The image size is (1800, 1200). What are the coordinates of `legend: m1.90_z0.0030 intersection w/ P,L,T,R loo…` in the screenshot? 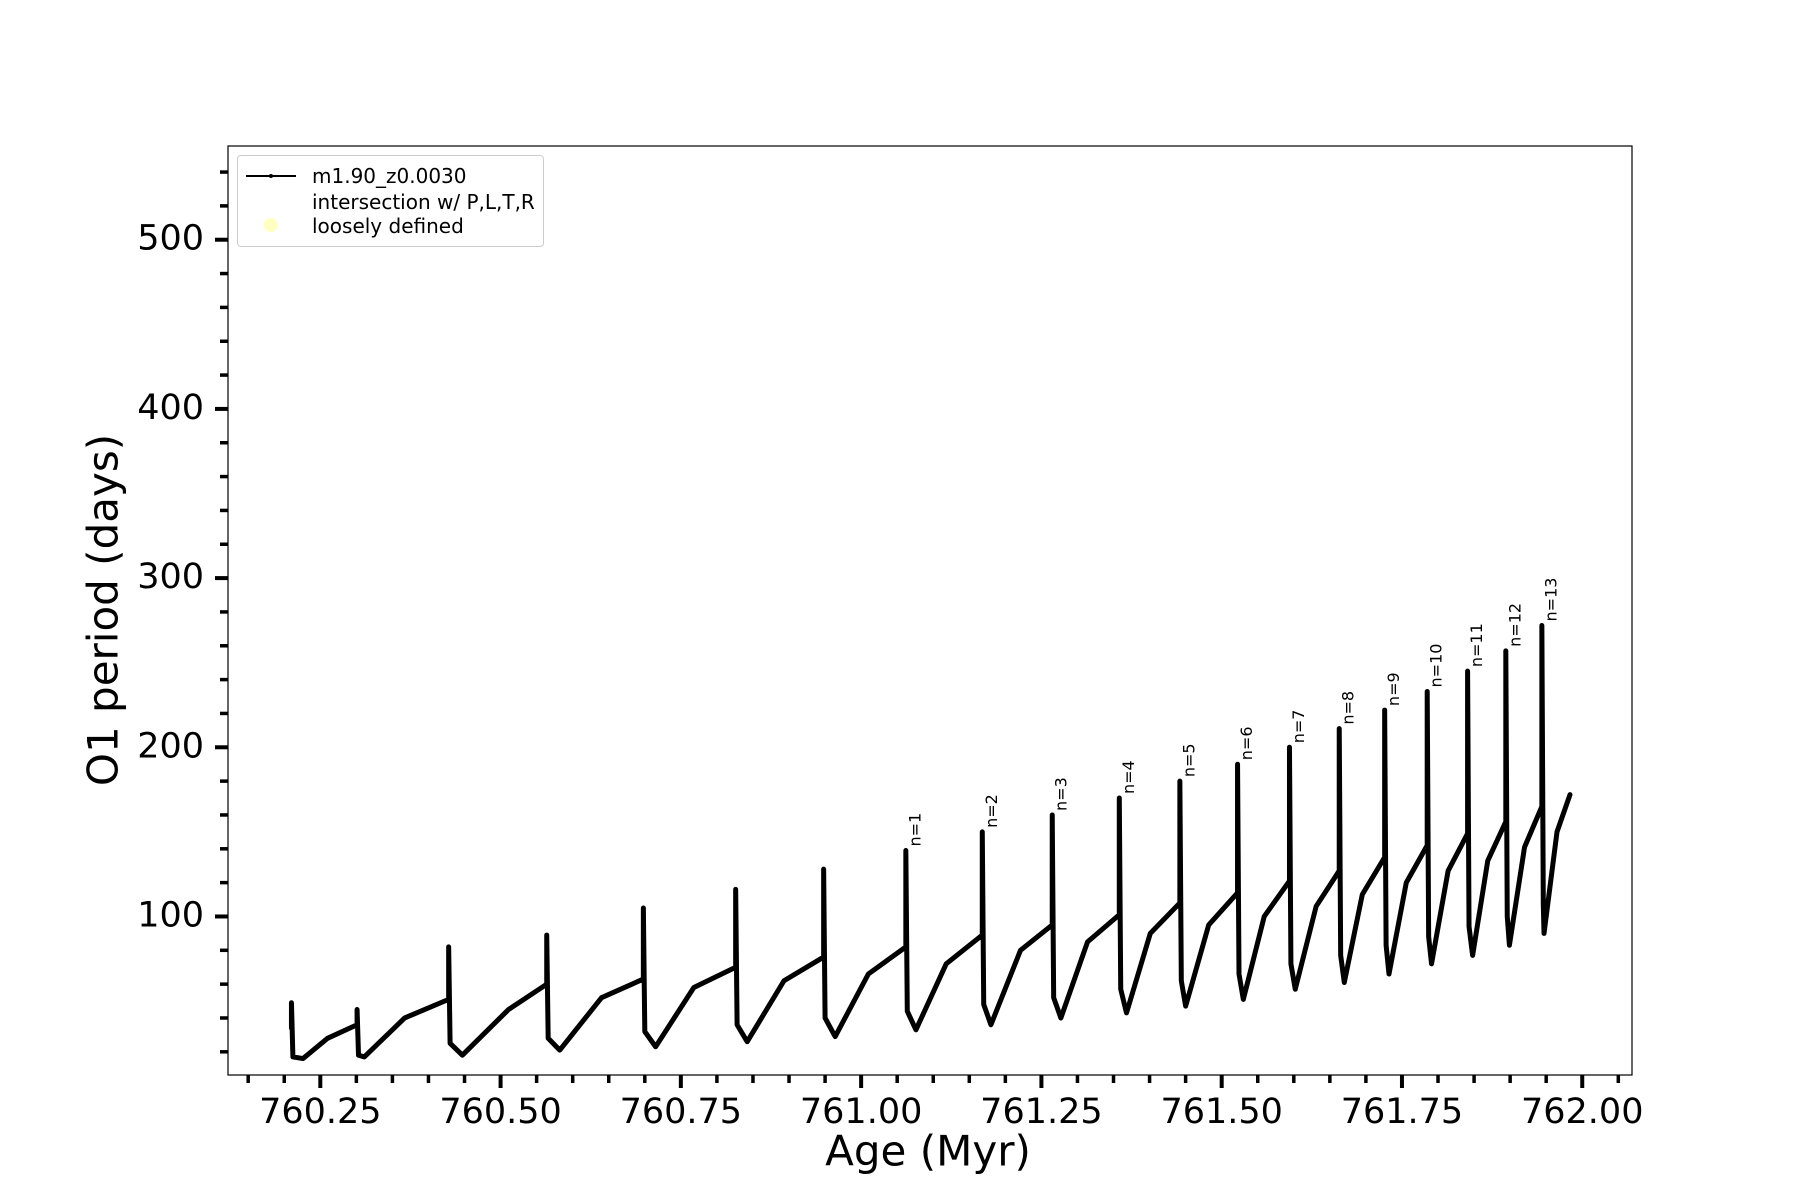 It's located at (390, 201).